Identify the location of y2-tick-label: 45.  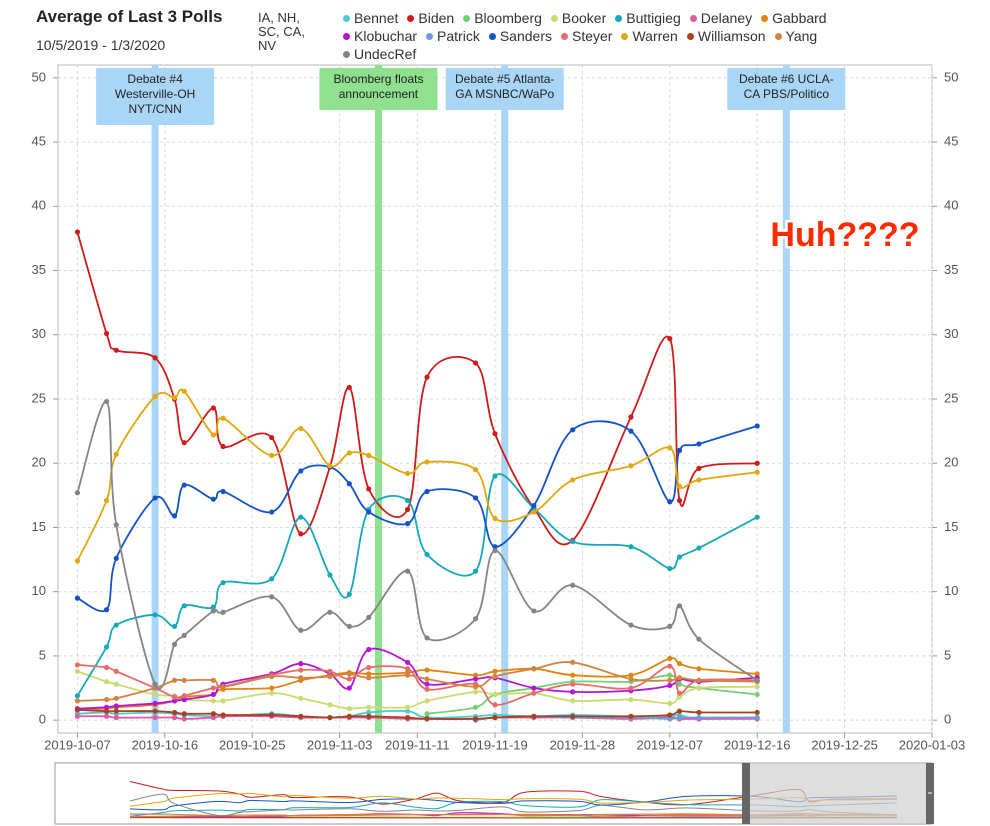
(951, 141).